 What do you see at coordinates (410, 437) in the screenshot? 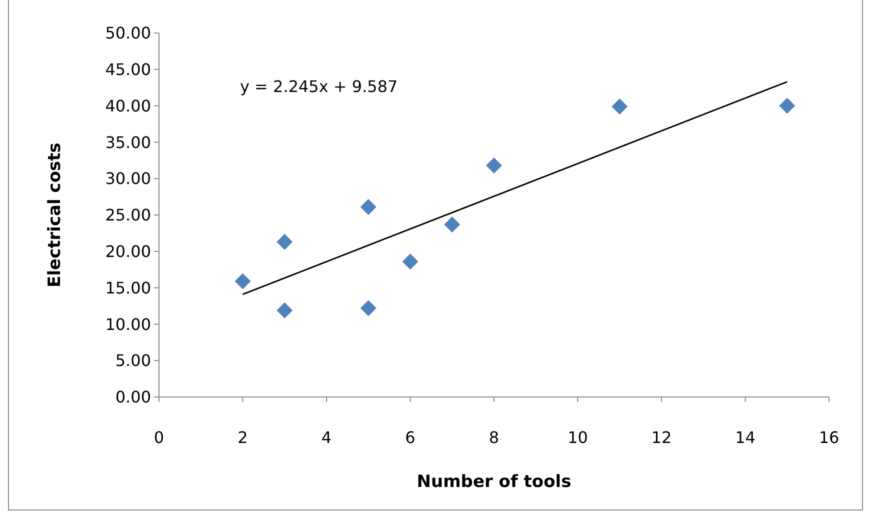
I see `x-tick-label: 6` at bounding box center [410, 437].